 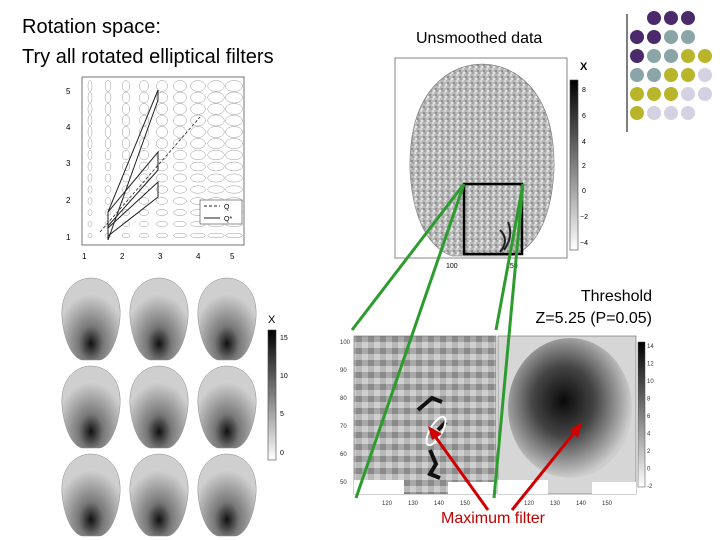 I want to click on zoom-left-ytick: 70, so click(x=343, y=427).